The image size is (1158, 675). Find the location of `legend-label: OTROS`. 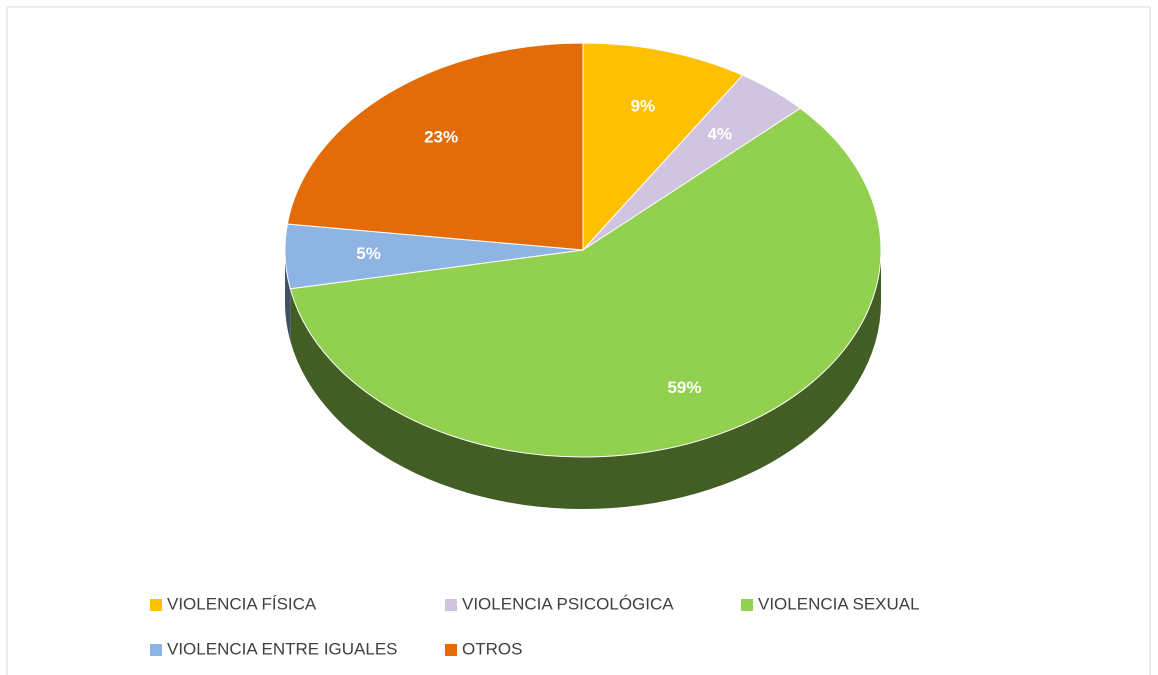

legend-label: OTROS is located at coordinates (492, 648).